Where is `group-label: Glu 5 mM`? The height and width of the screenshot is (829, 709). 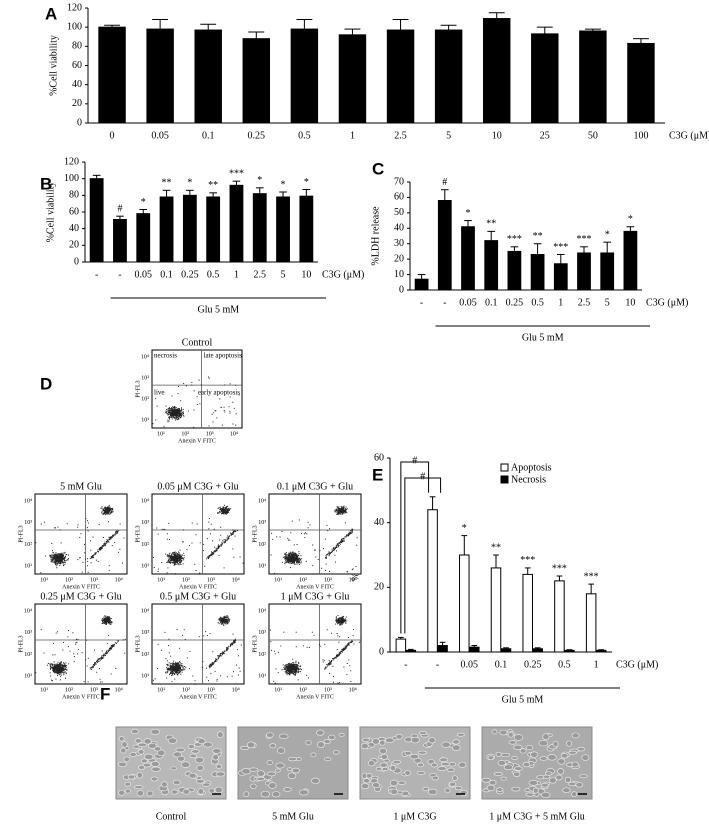 group-label: Glu 5 mM is located at coordinates (543, 337).